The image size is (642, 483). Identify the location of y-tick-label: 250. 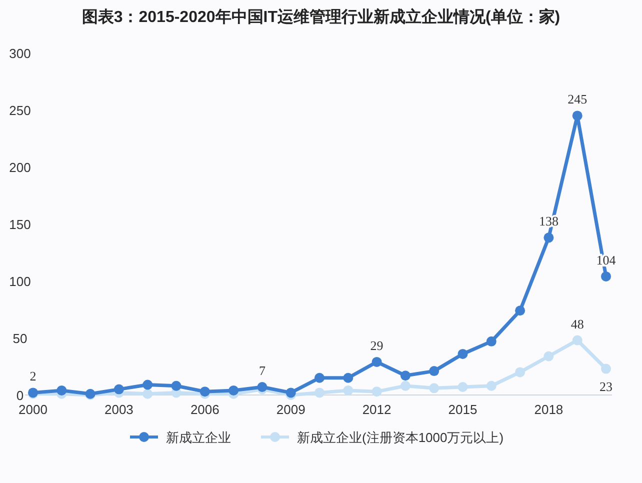
(20, 110).